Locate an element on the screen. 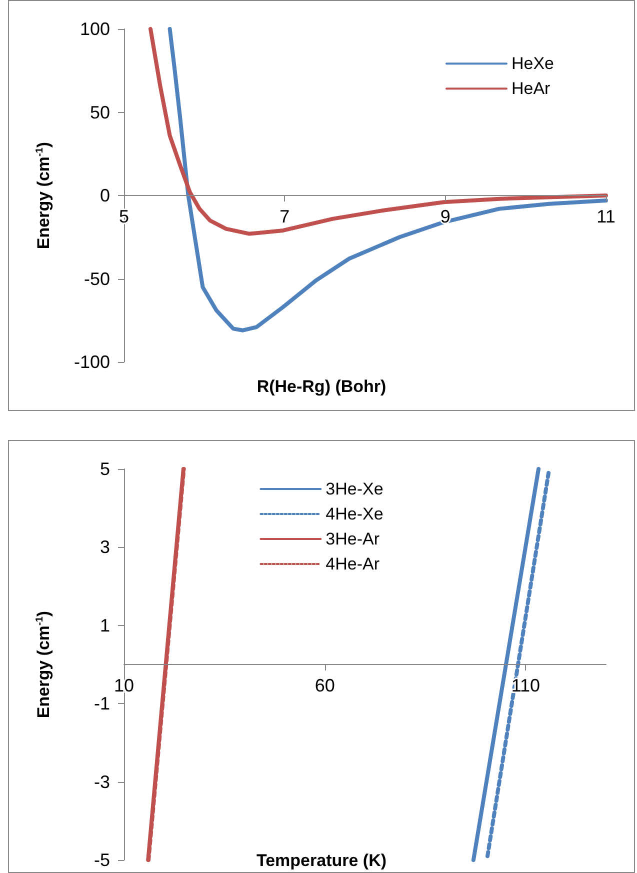 This screenshot has width=637, height=873. x-axis-title: R(He-Rg) (Bohr) is located at coordinates (321, 386).